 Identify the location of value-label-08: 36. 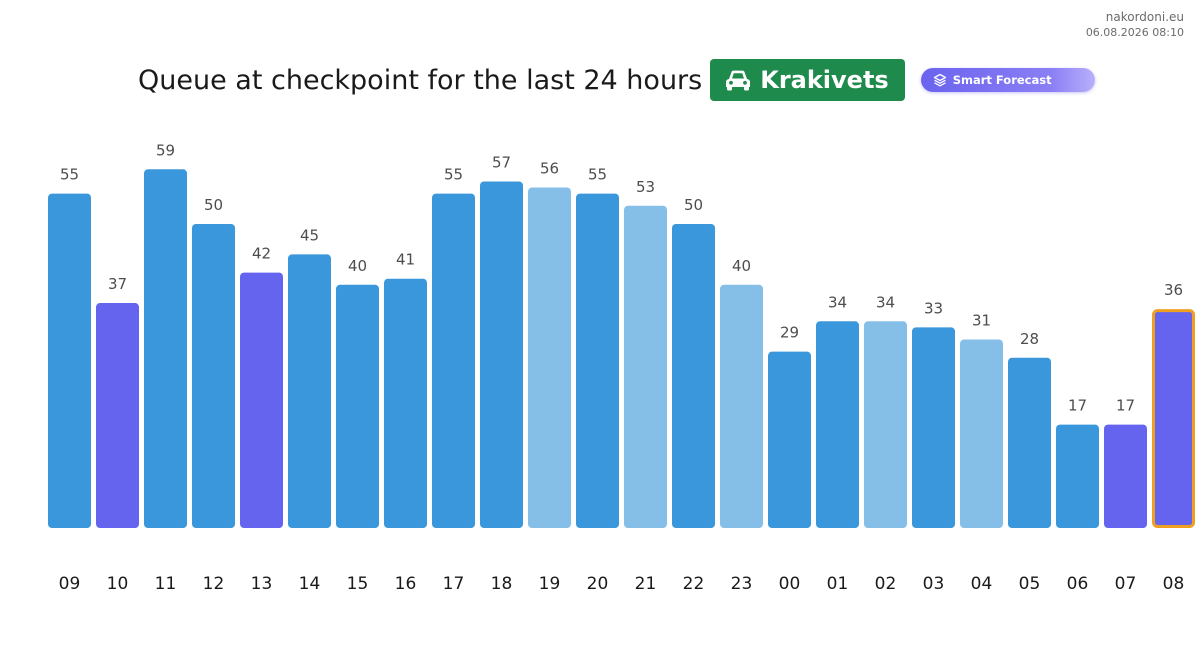
(1173, 290).